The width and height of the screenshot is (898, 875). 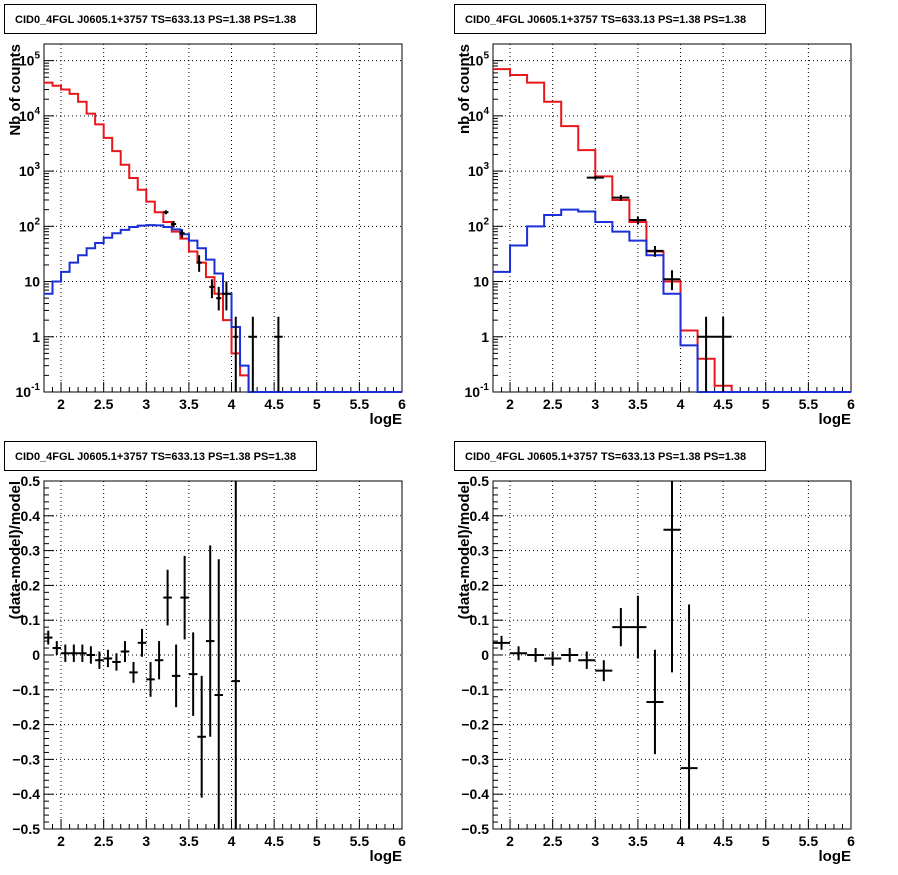 What do you see at coordinates (26, 829) in the screenshot?
I see `y-tick-label: −0.5` at bounding box center [26, 829].